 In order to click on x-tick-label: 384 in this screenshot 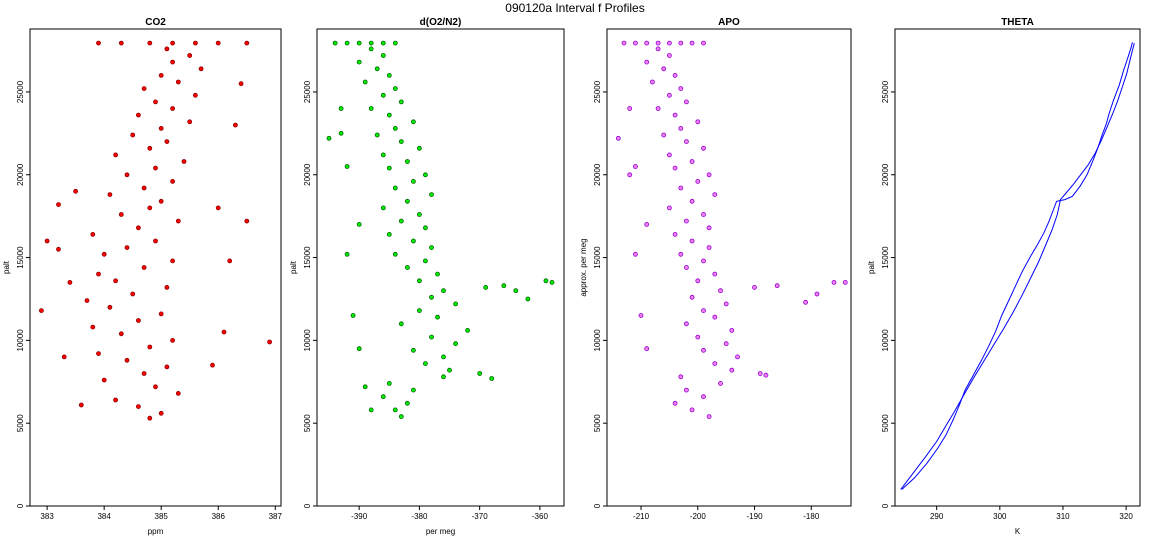, I will do `click(104, 516)`.